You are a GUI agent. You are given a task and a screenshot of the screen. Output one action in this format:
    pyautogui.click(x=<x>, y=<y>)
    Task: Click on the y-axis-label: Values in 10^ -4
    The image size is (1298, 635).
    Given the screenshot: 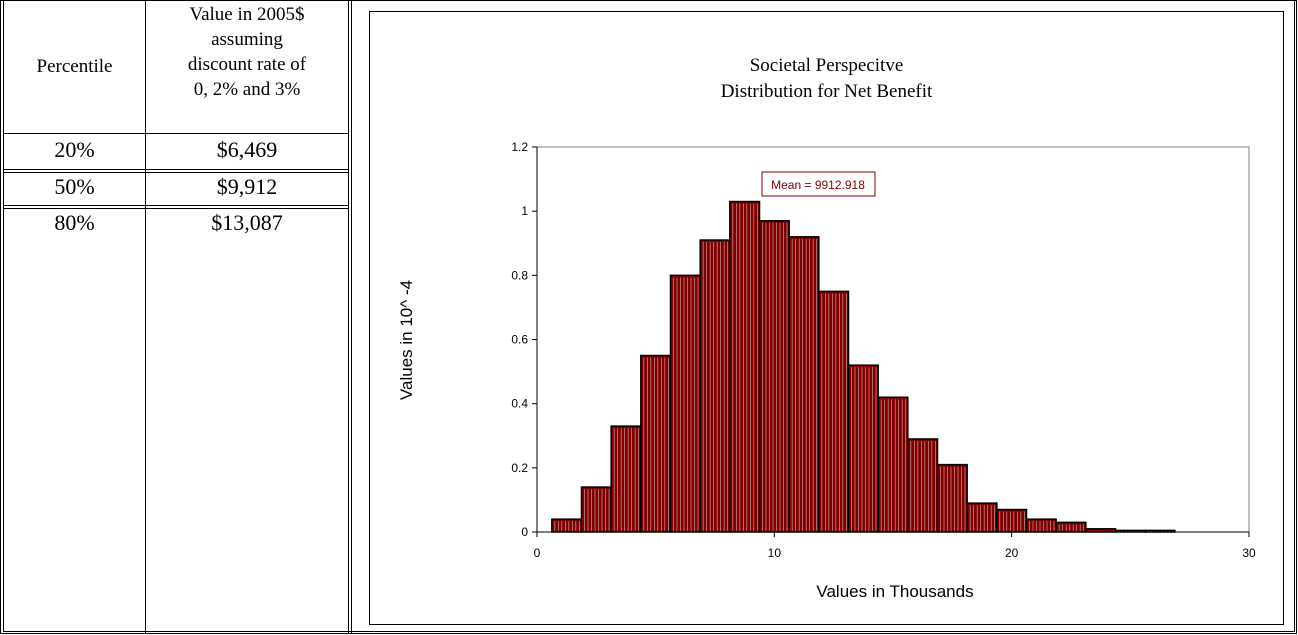 What is the action you would take?
    pyautogui.click(x=406, y=340)
    